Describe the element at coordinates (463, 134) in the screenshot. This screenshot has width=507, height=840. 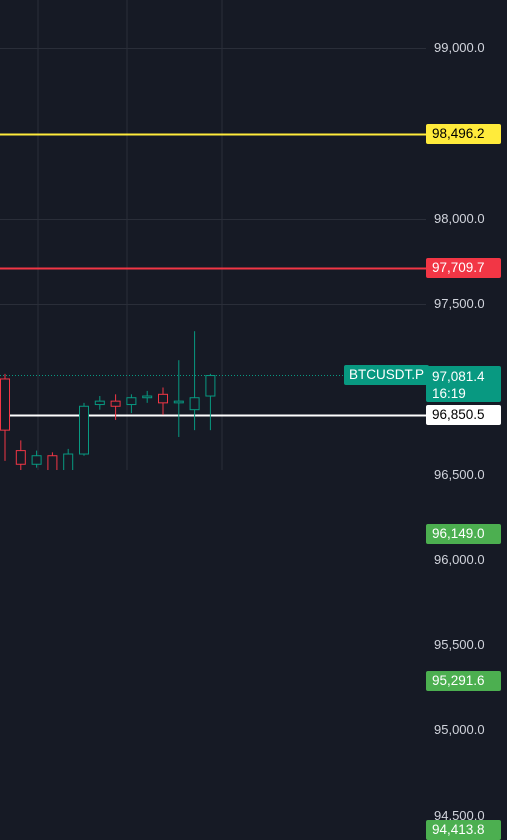
I see `line-price-label: 98,496.2` at that location.